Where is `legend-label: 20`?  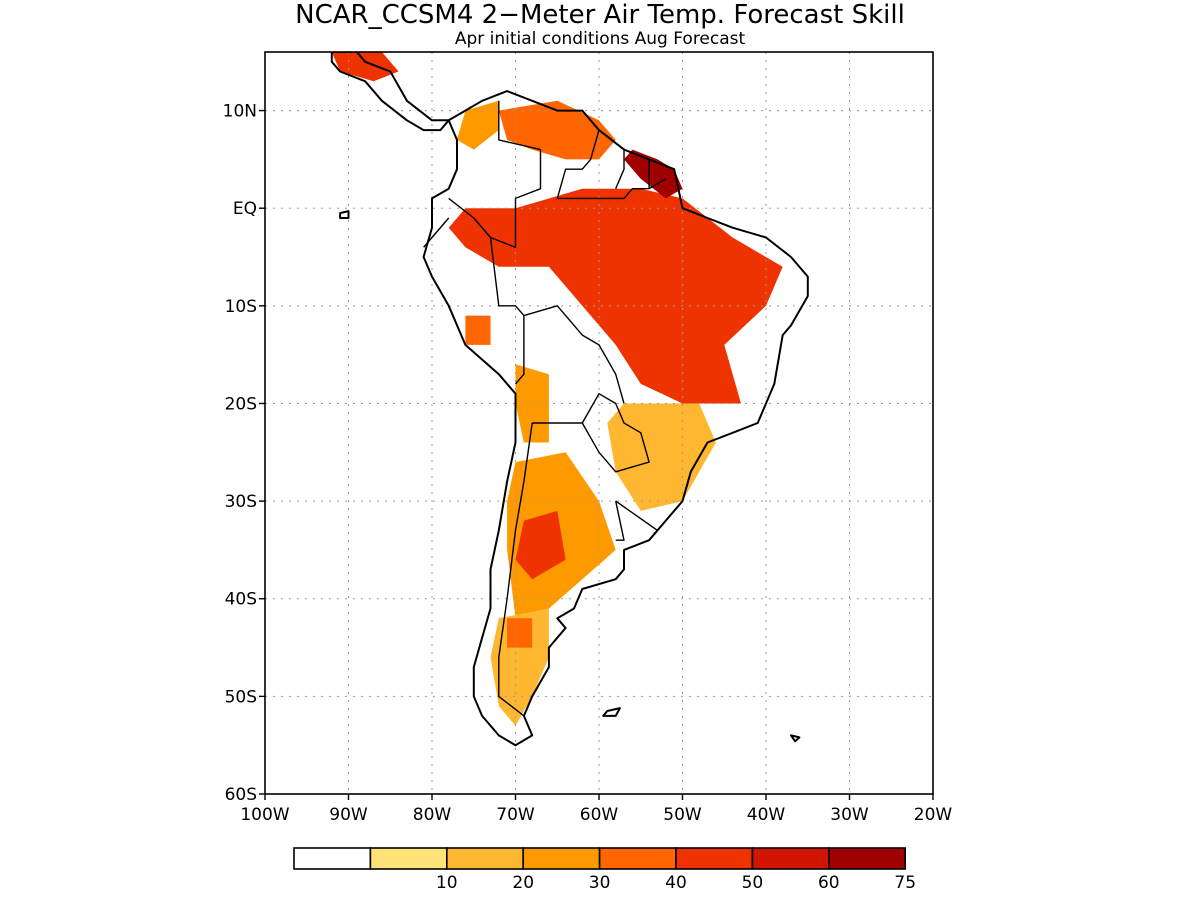 legend-label: 20 is located at coordinates (523, 883).